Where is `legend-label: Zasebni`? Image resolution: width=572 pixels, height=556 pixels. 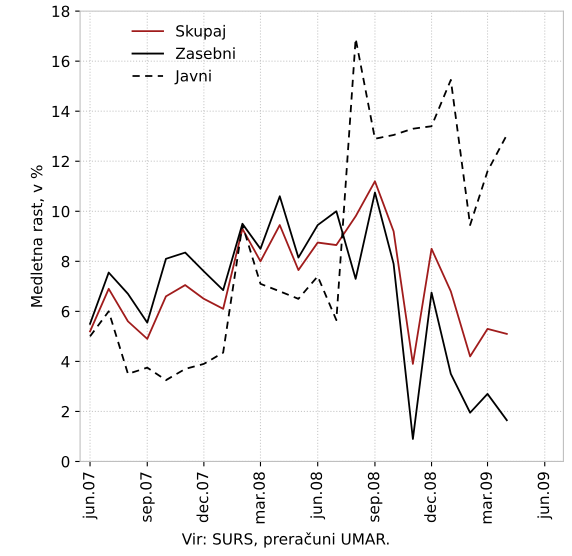 legend-label: Zasebni is located at coordinates (205, 53).